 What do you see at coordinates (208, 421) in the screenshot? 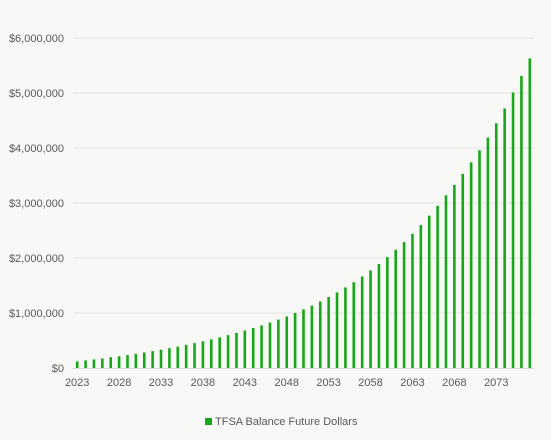
I see `legend-swatch` at bounding box center [208, 421].